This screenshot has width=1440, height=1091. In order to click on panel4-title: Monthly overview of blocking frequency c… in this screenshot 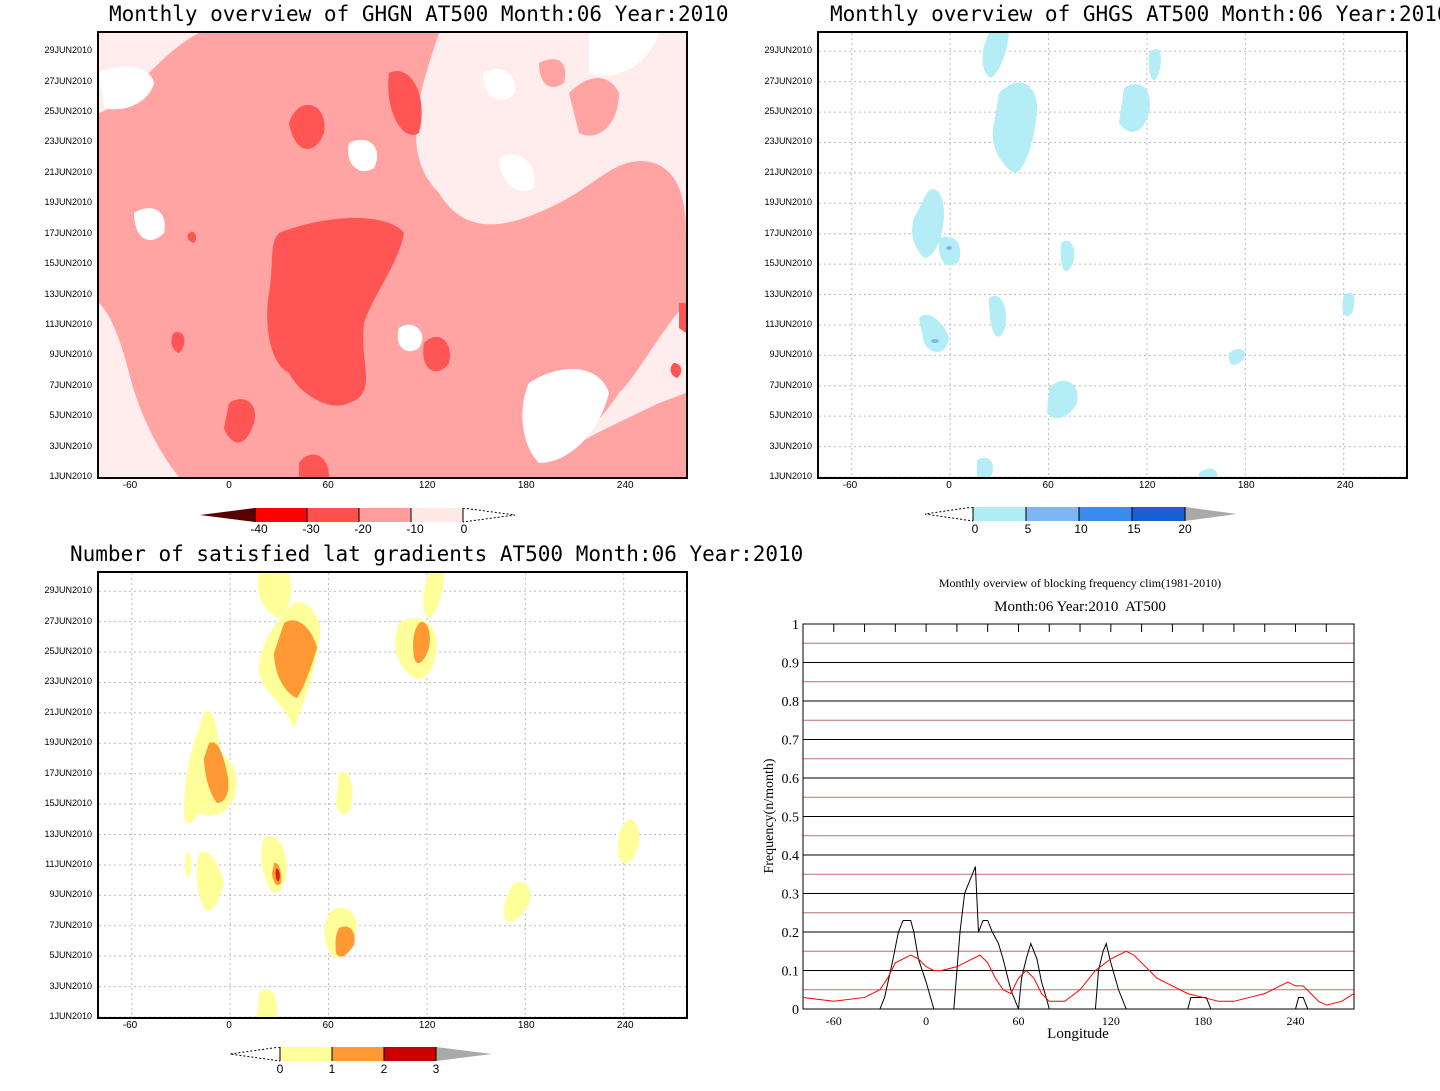, I will do `click(1080, 583)`.